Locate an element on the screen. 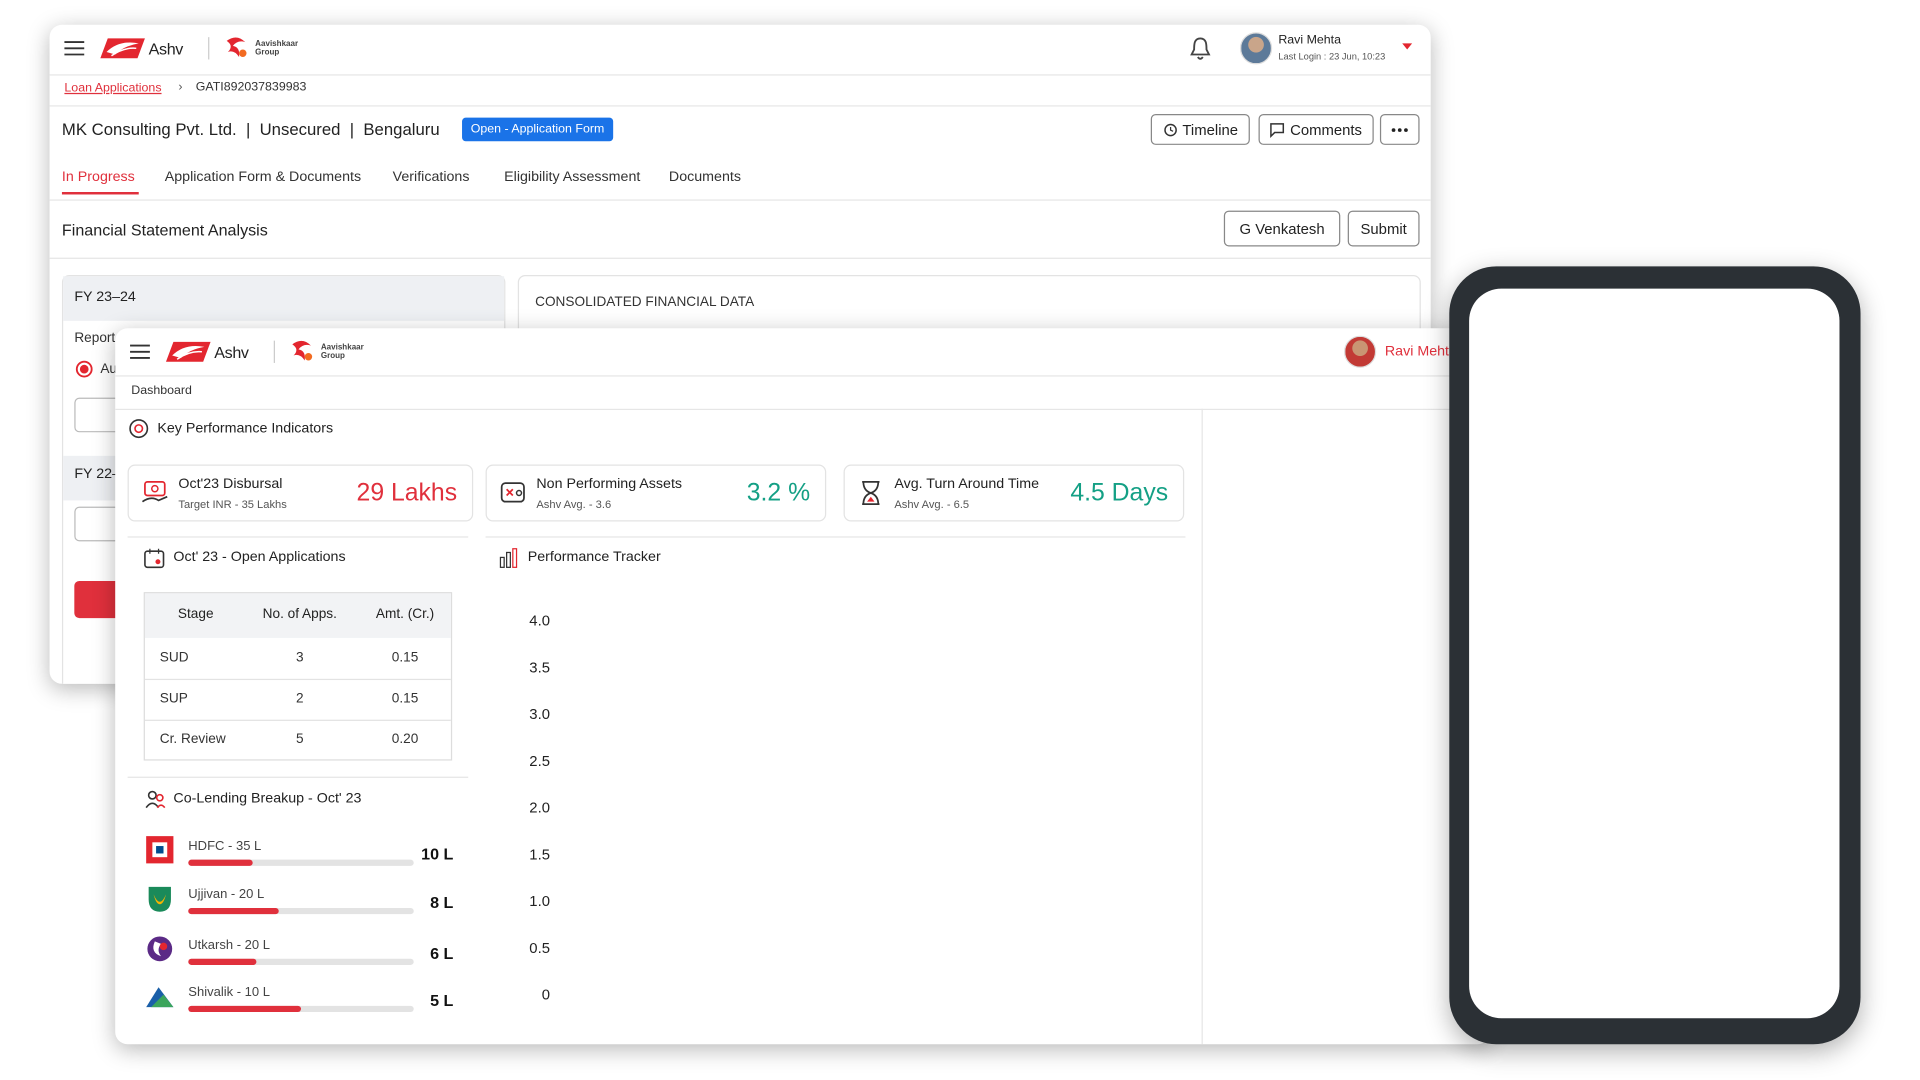 The height and width of the screenshot is (1080, 1920). tab: Eligibility Assessment is located at coordinates (572, 177).